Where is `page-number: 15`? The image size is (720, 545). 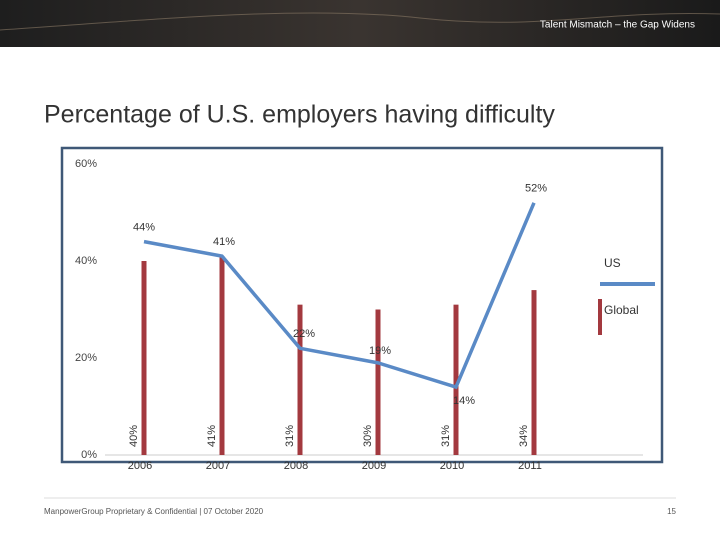 page-number: 15 is located at coordinates (671, 511).